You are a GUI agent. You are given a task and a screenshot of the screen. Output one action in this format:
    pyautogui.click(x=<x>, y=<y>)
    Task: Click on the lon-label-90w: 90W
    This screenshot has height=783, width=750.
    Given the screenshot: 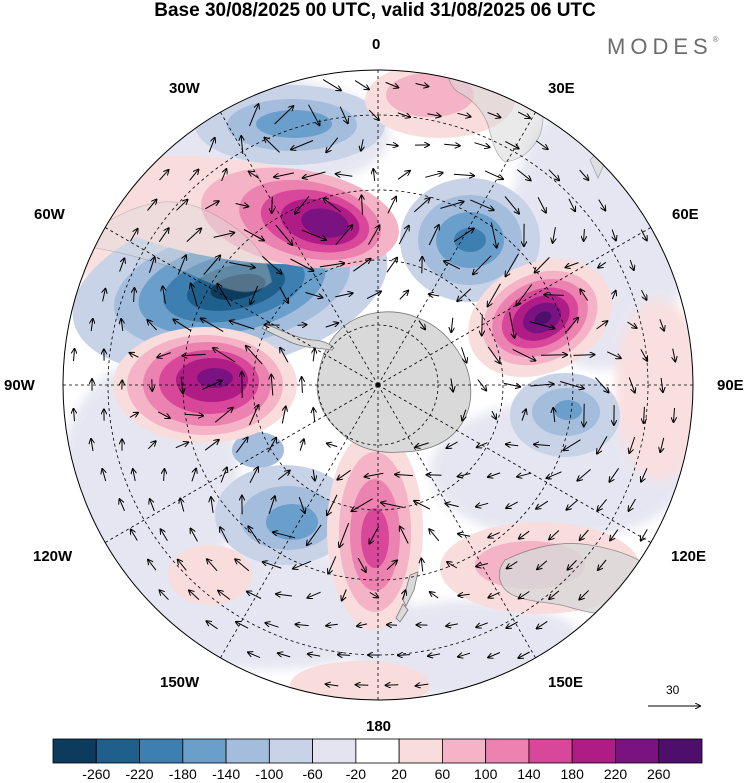 What is the action you would take?
    pyautogui.click(x=19, y=385)
    